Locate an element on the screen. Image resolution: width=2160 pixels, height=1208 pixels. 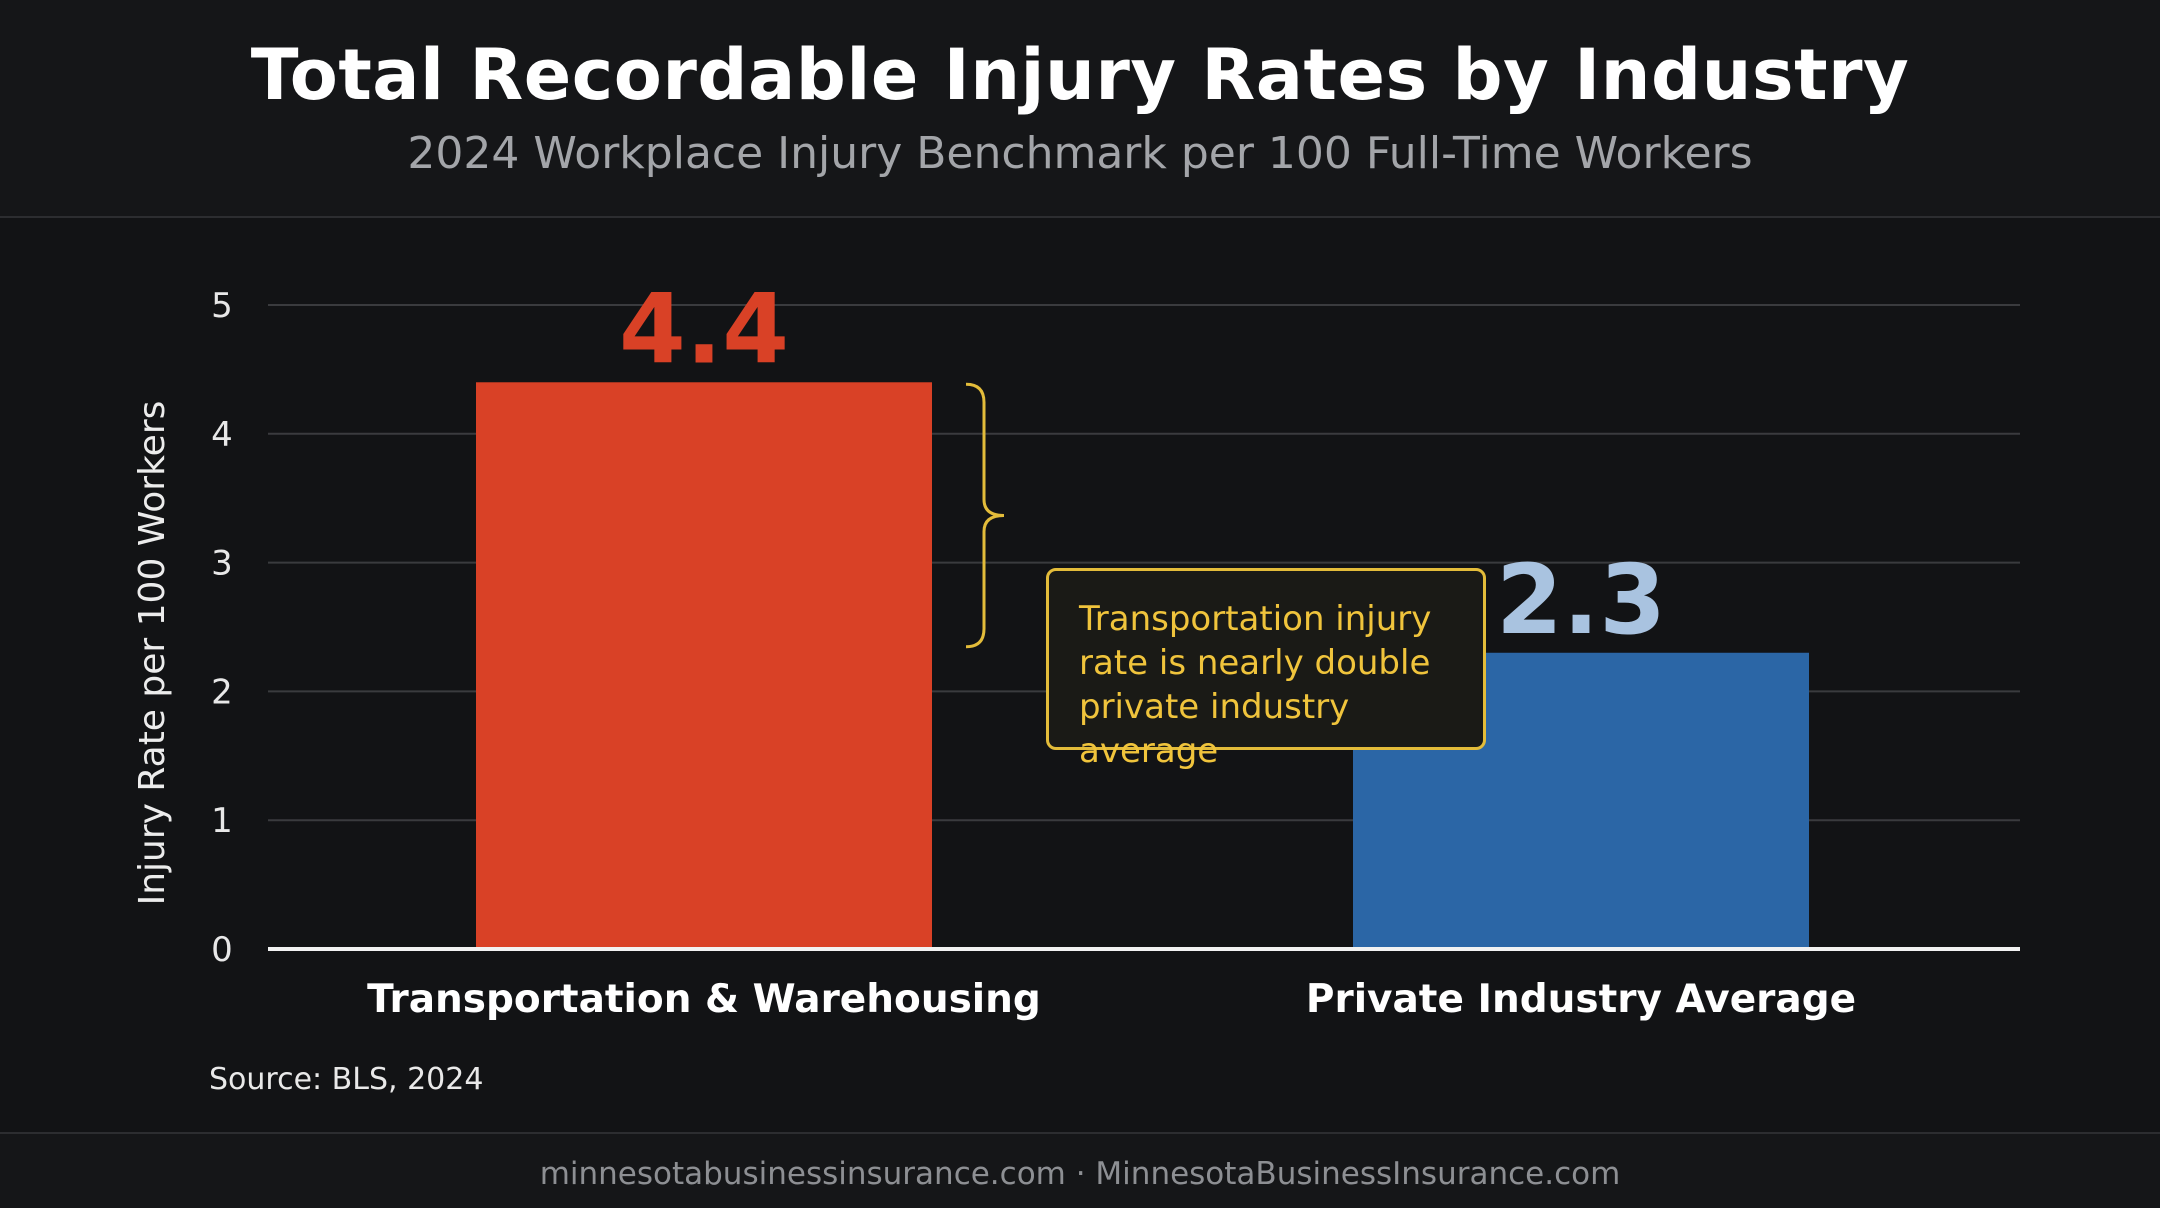
value-label: 2.3 is located at coordinates (1581, 600).